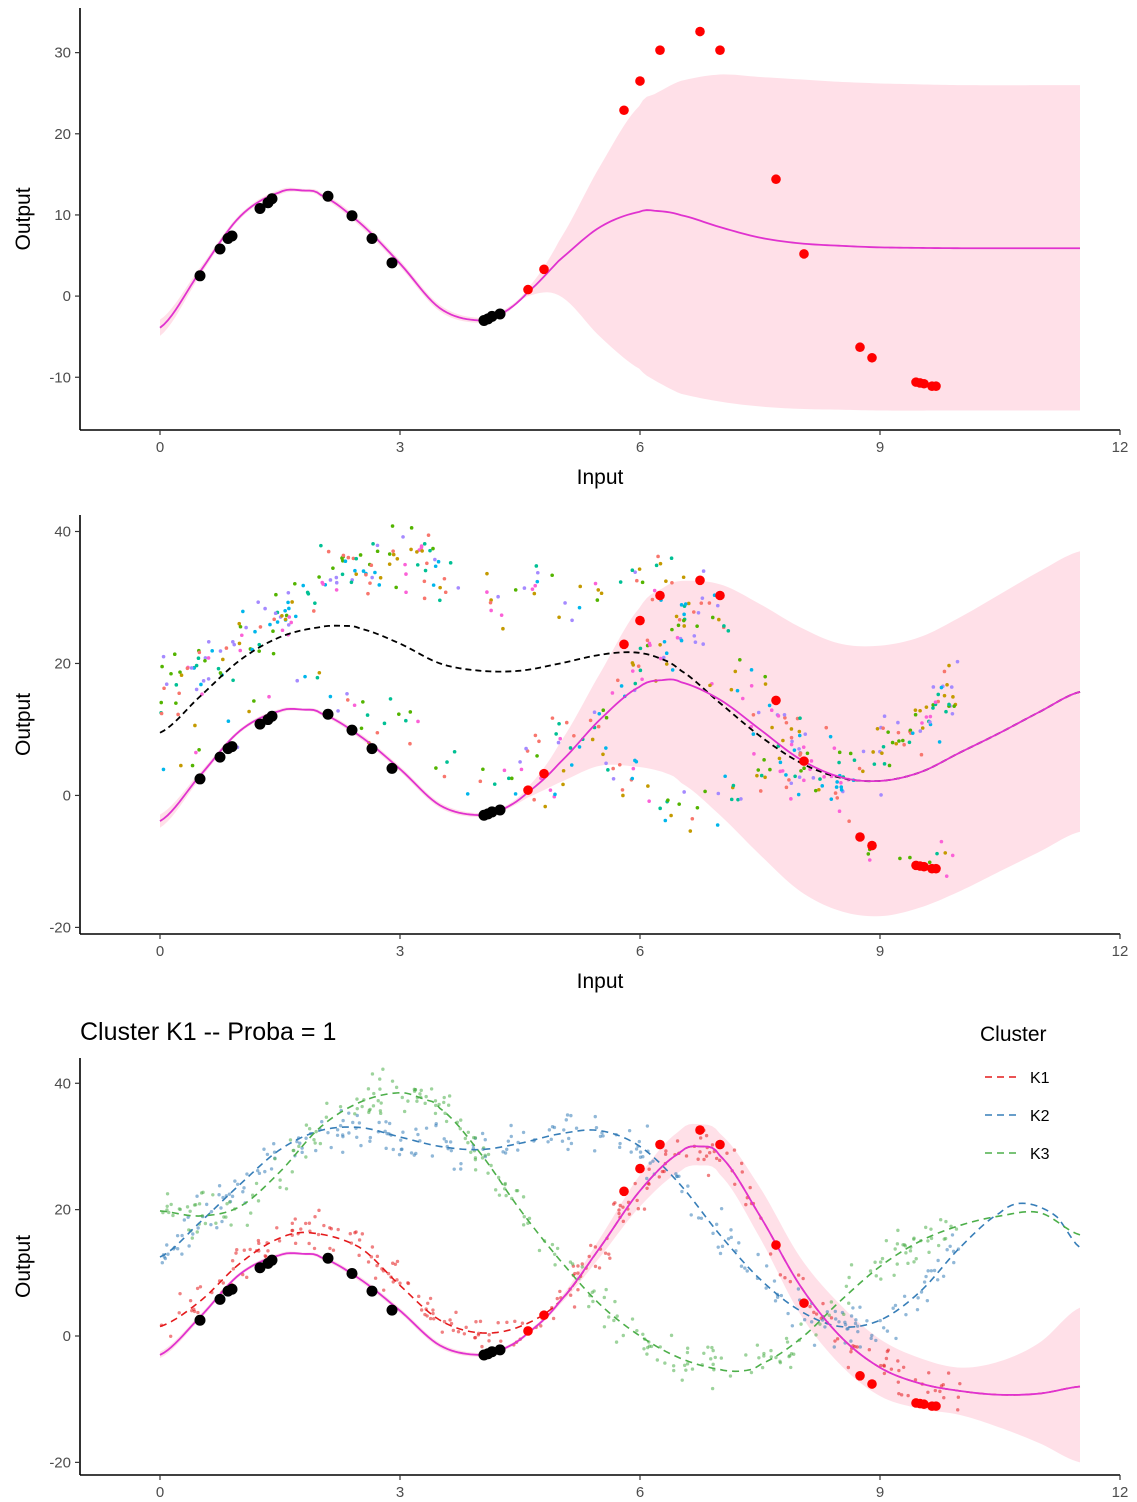 This screenshot has height=1502, width=1137. What do you see at coordinates (62, 134) in the screenshot?
I see `y-tick-label: 20` at bounding box center [62, 134].